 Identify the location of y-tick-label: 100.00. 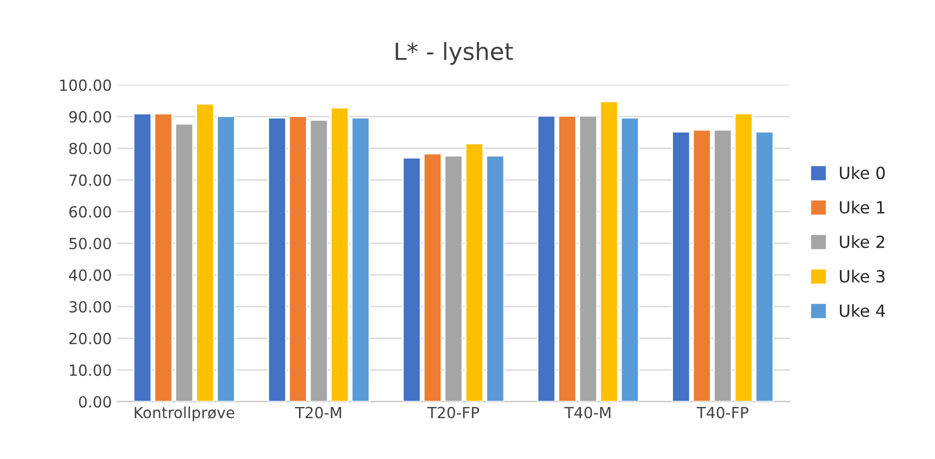
(85, 85).